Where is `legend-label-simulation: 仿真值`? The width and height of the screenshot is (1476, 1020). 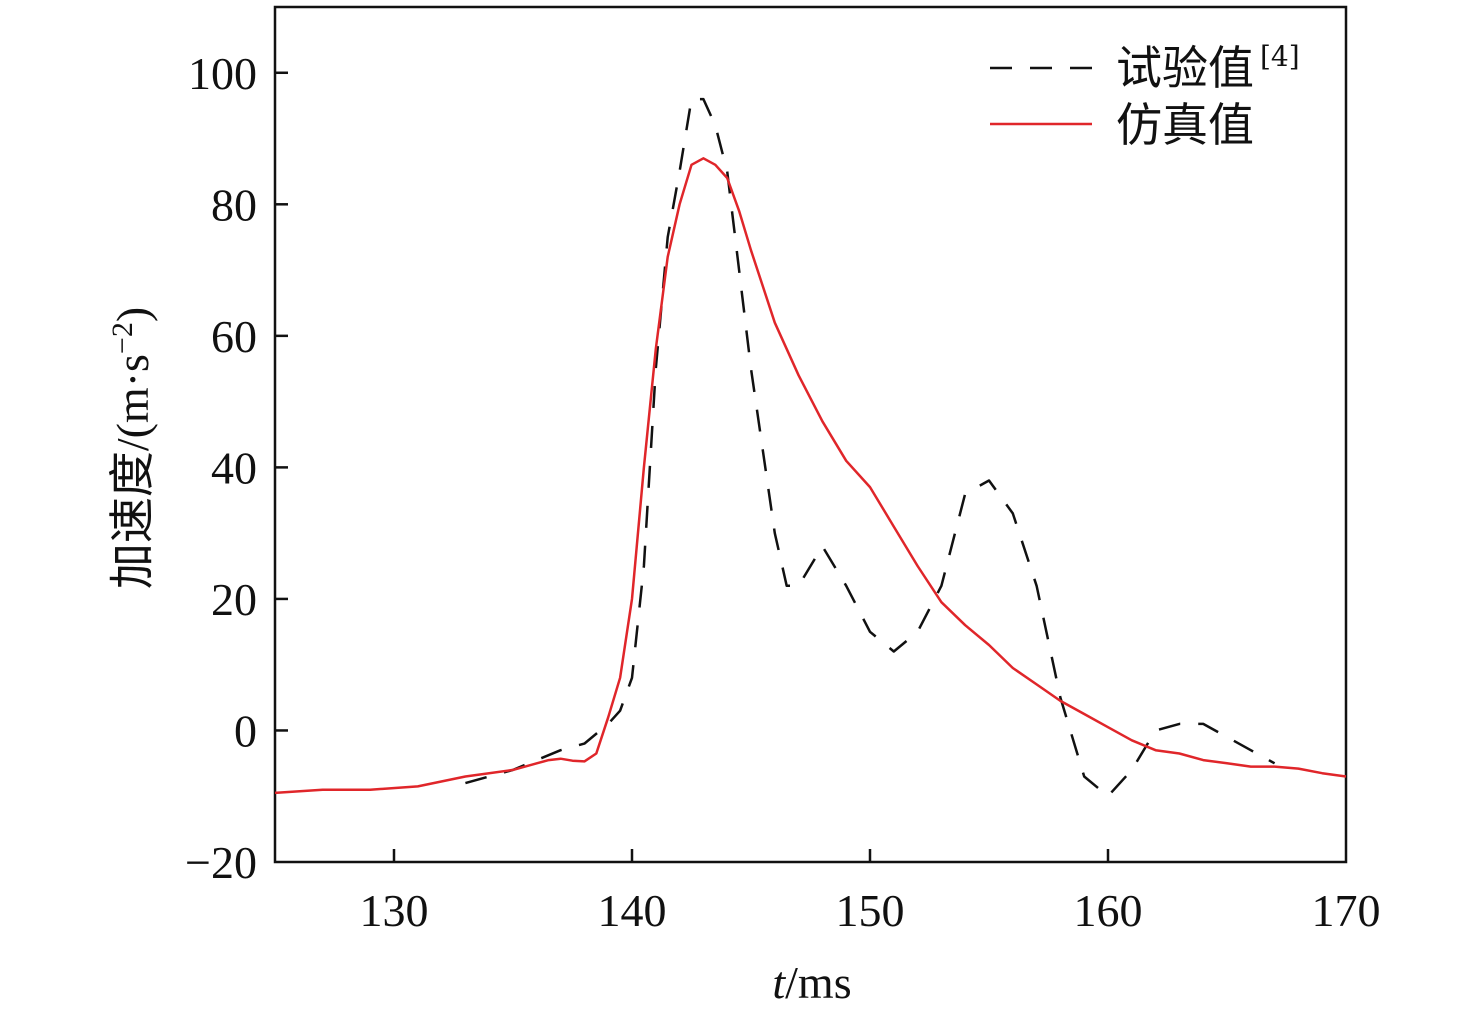 legend-label-simulation: 仿真值 is located at coordinates (1185, 125).